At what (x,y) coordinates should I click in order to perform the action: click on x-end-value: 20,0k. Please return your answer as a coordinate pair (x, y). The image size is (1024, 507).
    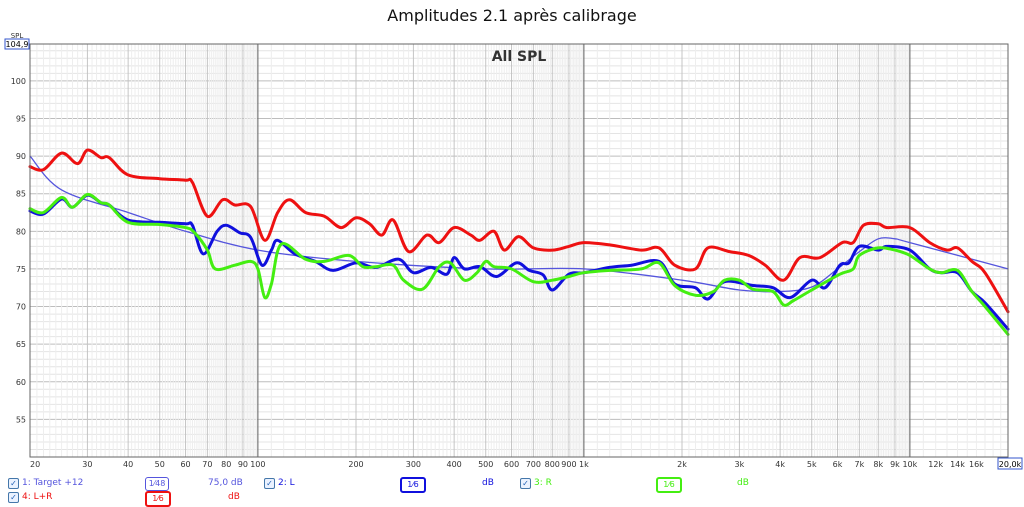
    Looking at the image, I should click on (1010, 464).